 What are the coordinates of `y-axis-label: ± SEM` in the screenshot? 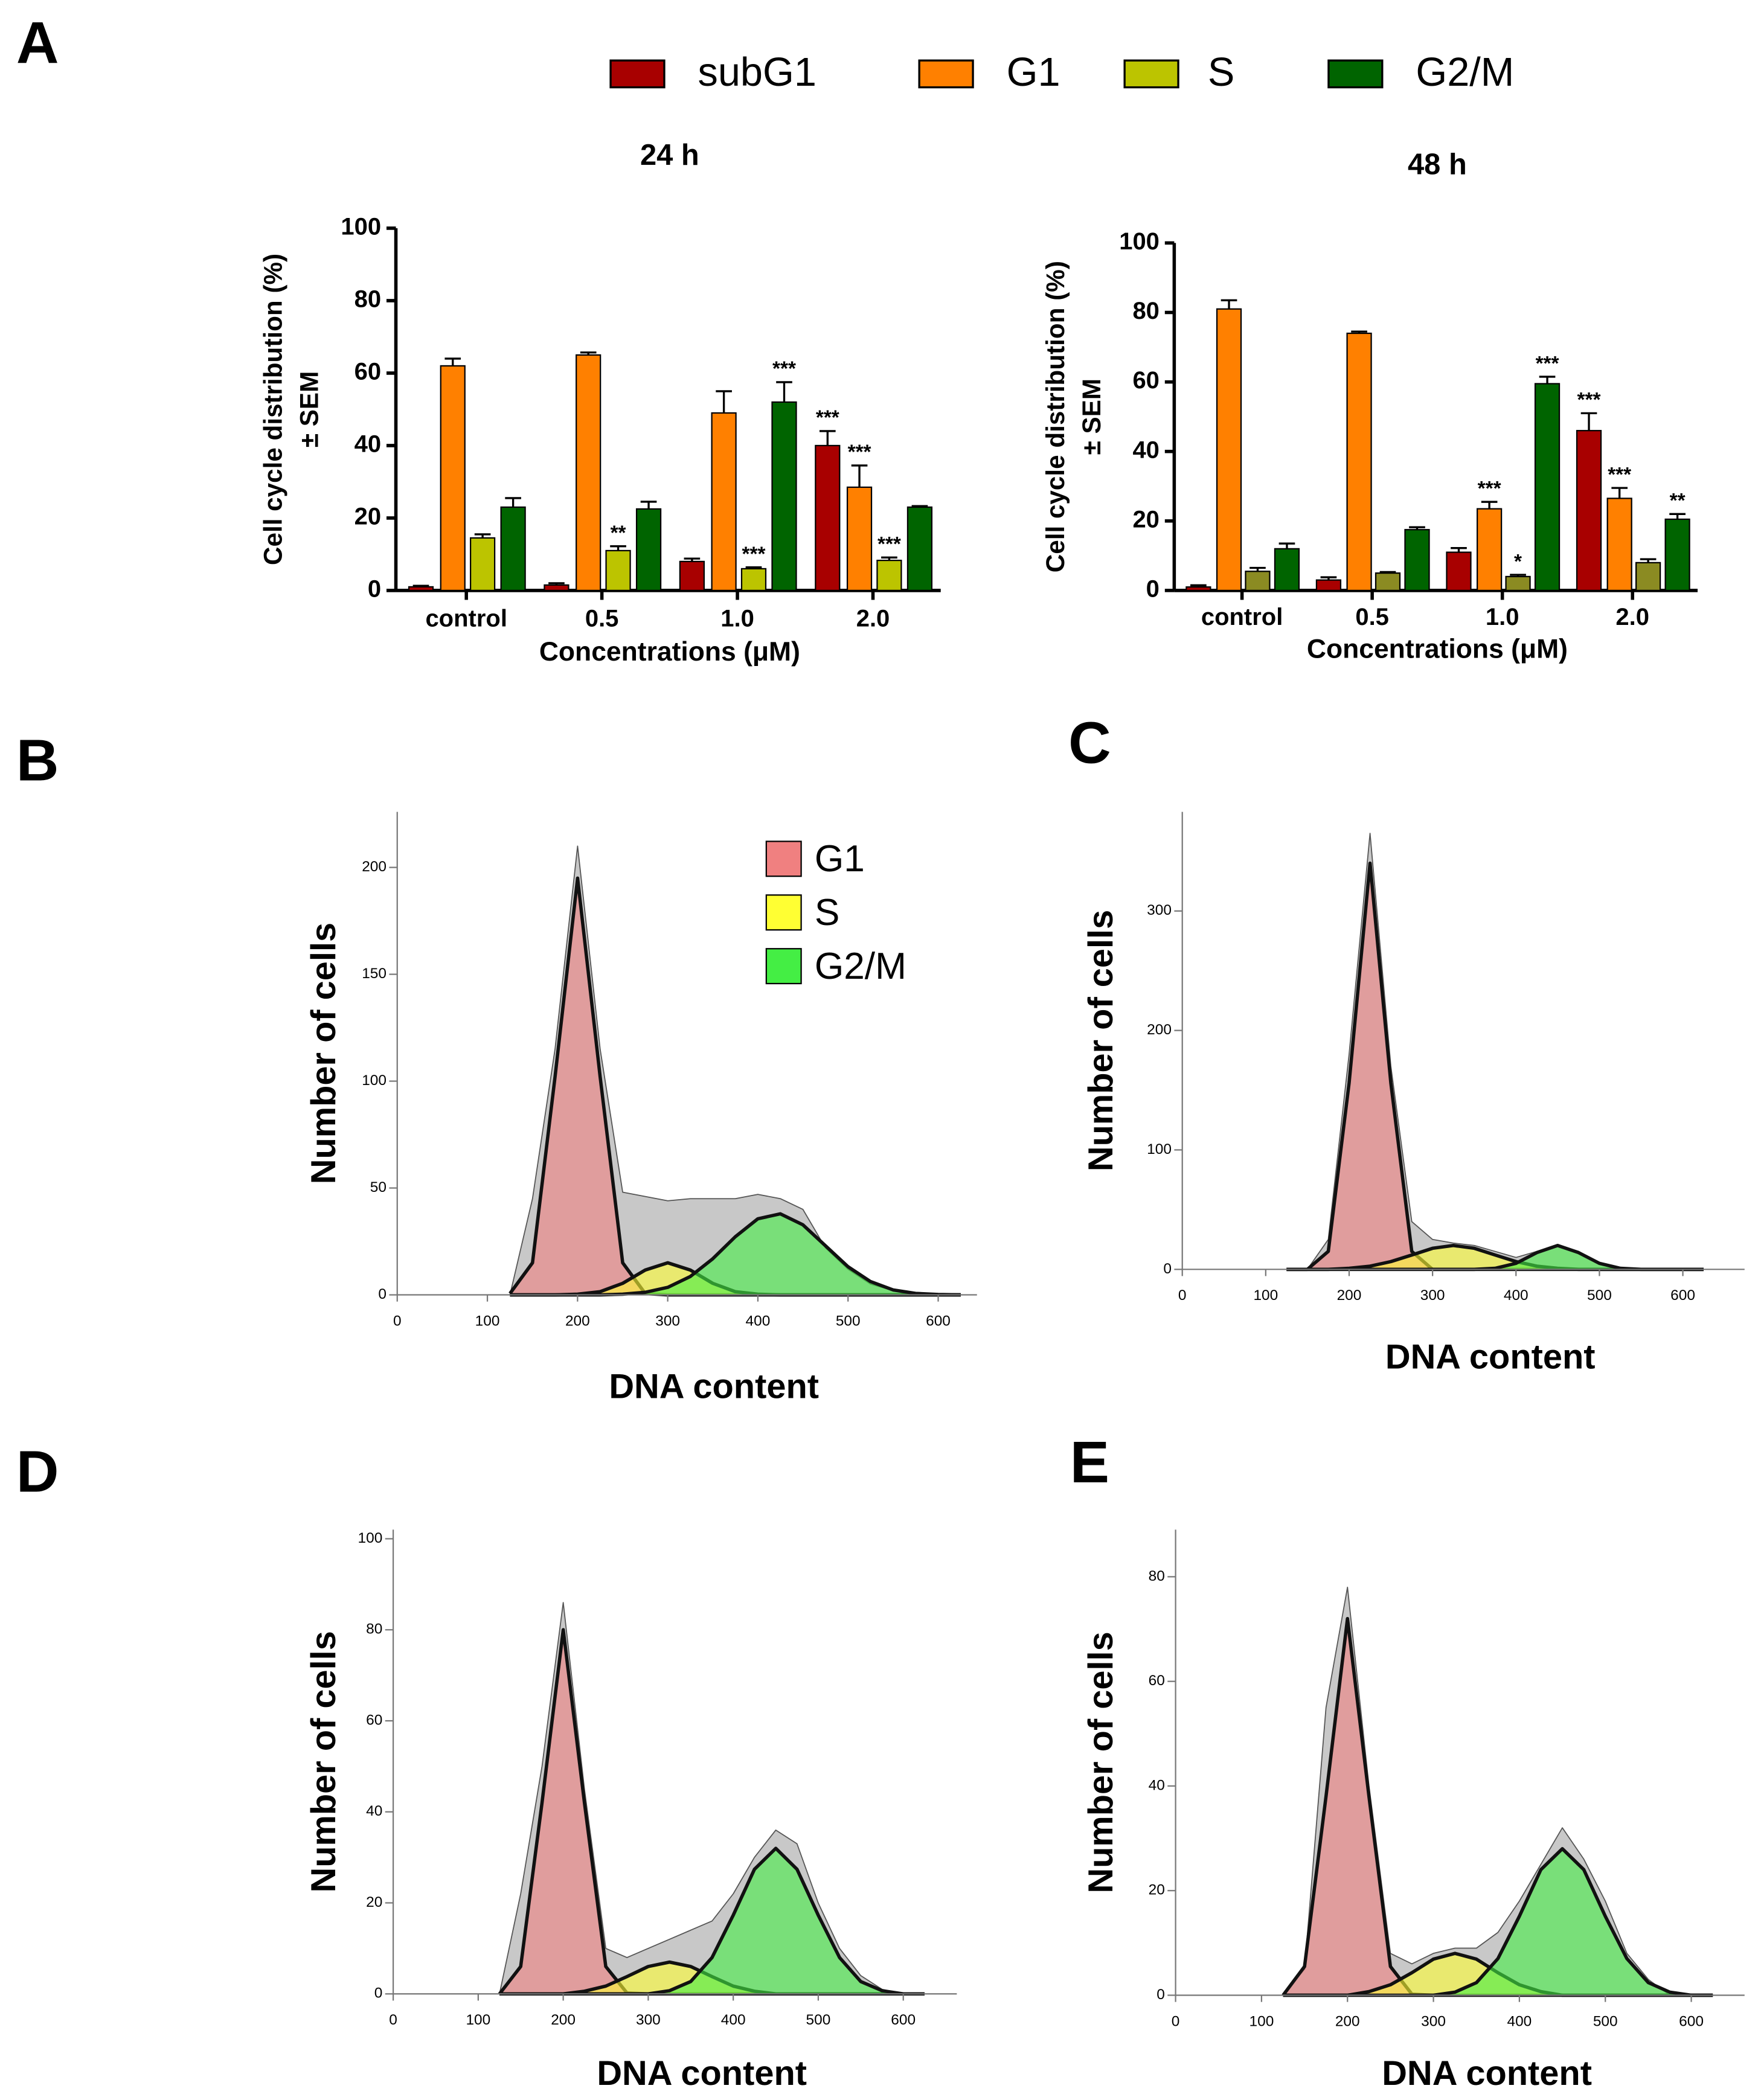 It's located at (310, 409).